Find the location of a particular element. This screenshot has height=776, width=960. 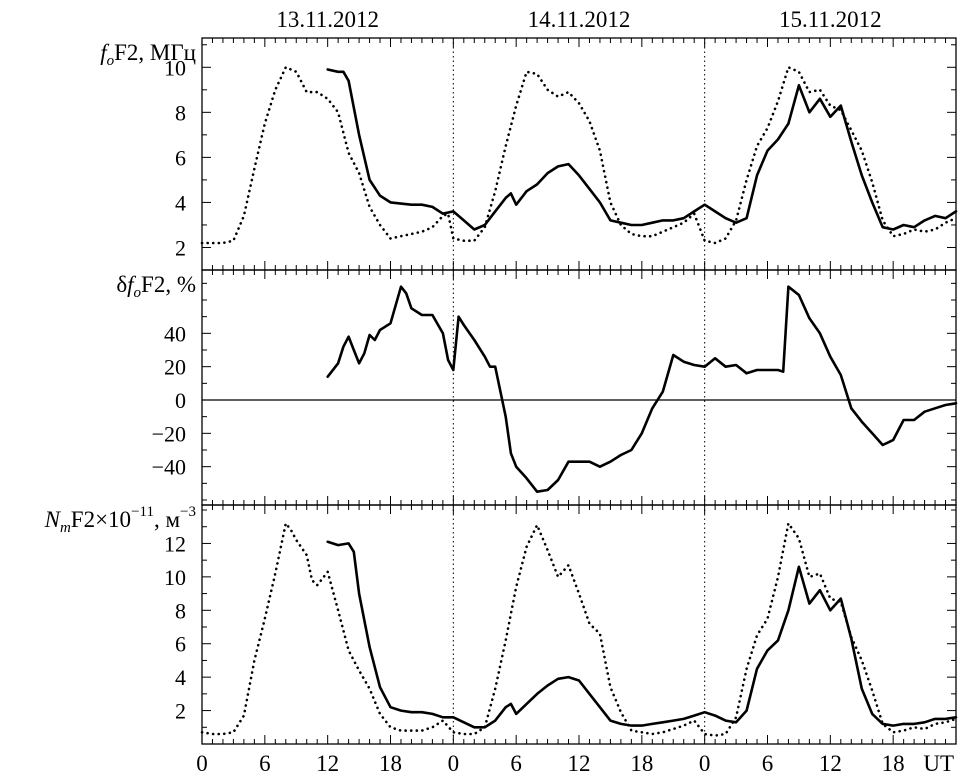

y-tick-label: 0 is located at coordinates (180, 400).